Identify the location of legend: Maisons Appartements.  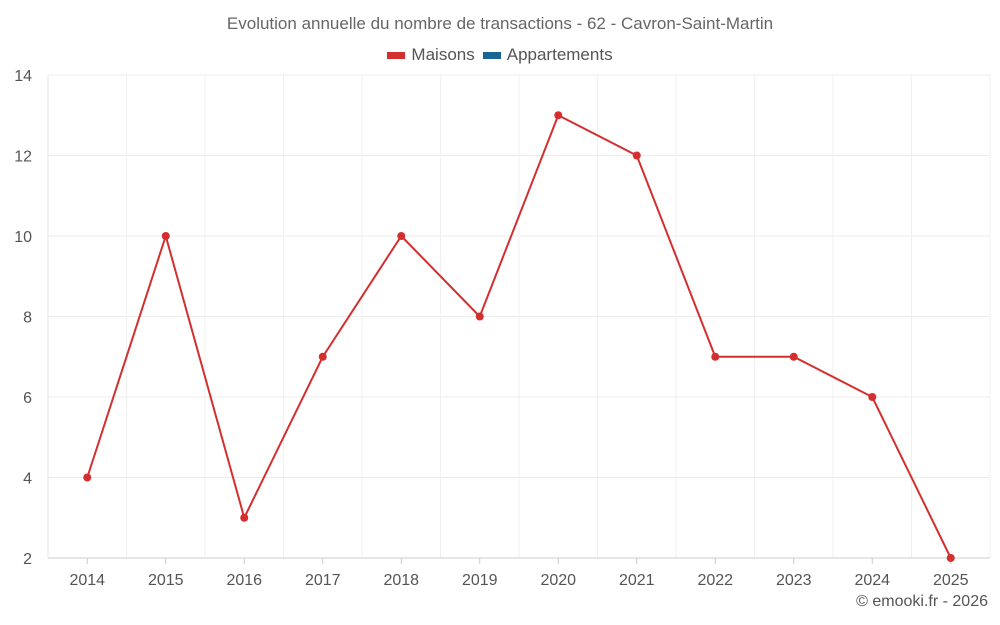
(500, 55).